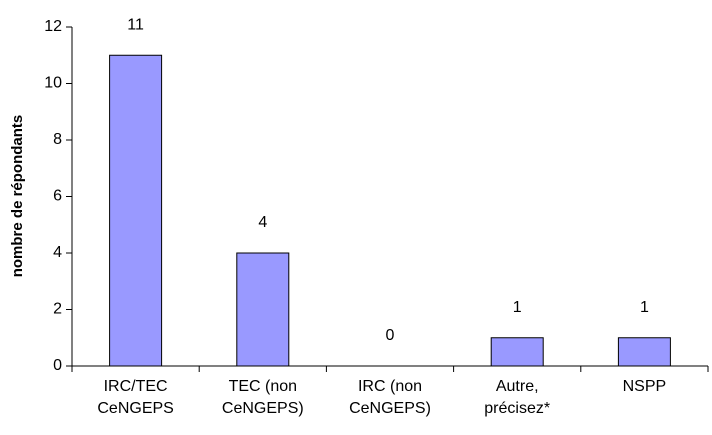 This screenshot has height=435, width=712. I want to click on y-tick-label: 10, so click(53, 83).